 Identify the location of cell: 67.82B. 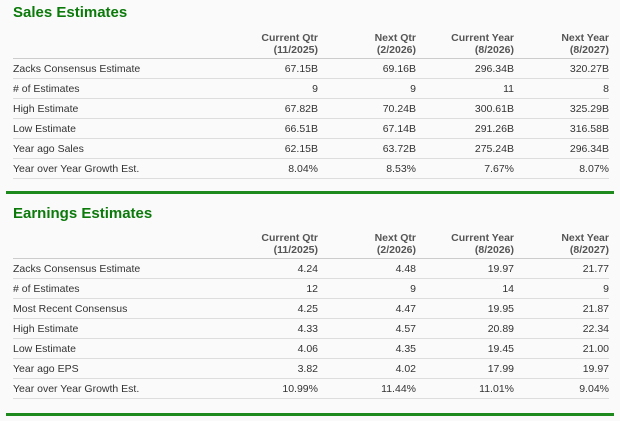
(275, 108).